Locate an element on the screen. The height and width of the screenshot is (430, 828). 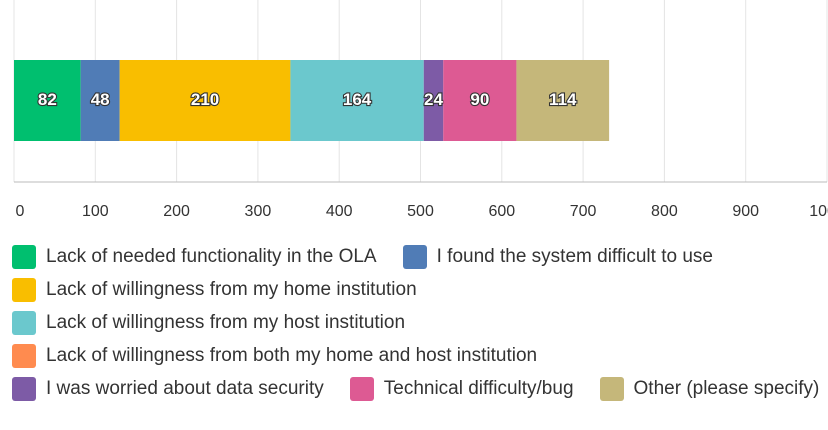
x-tick-label: 400 is located at coordinates (339, 211).